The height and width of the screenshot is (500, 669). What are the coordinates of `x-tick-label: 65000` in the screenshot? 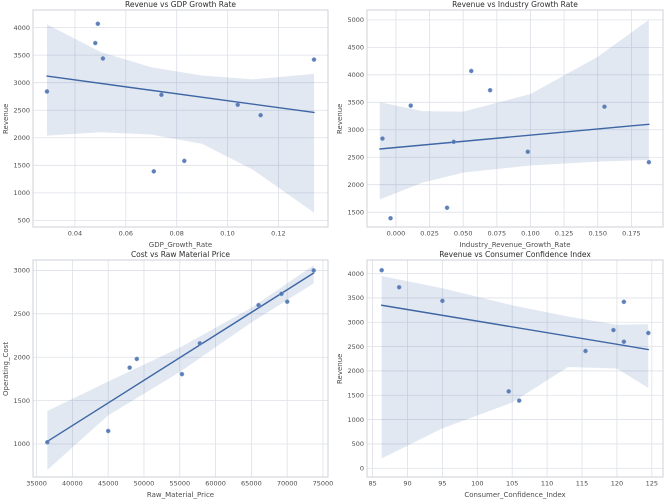 It's located at (251, 484).